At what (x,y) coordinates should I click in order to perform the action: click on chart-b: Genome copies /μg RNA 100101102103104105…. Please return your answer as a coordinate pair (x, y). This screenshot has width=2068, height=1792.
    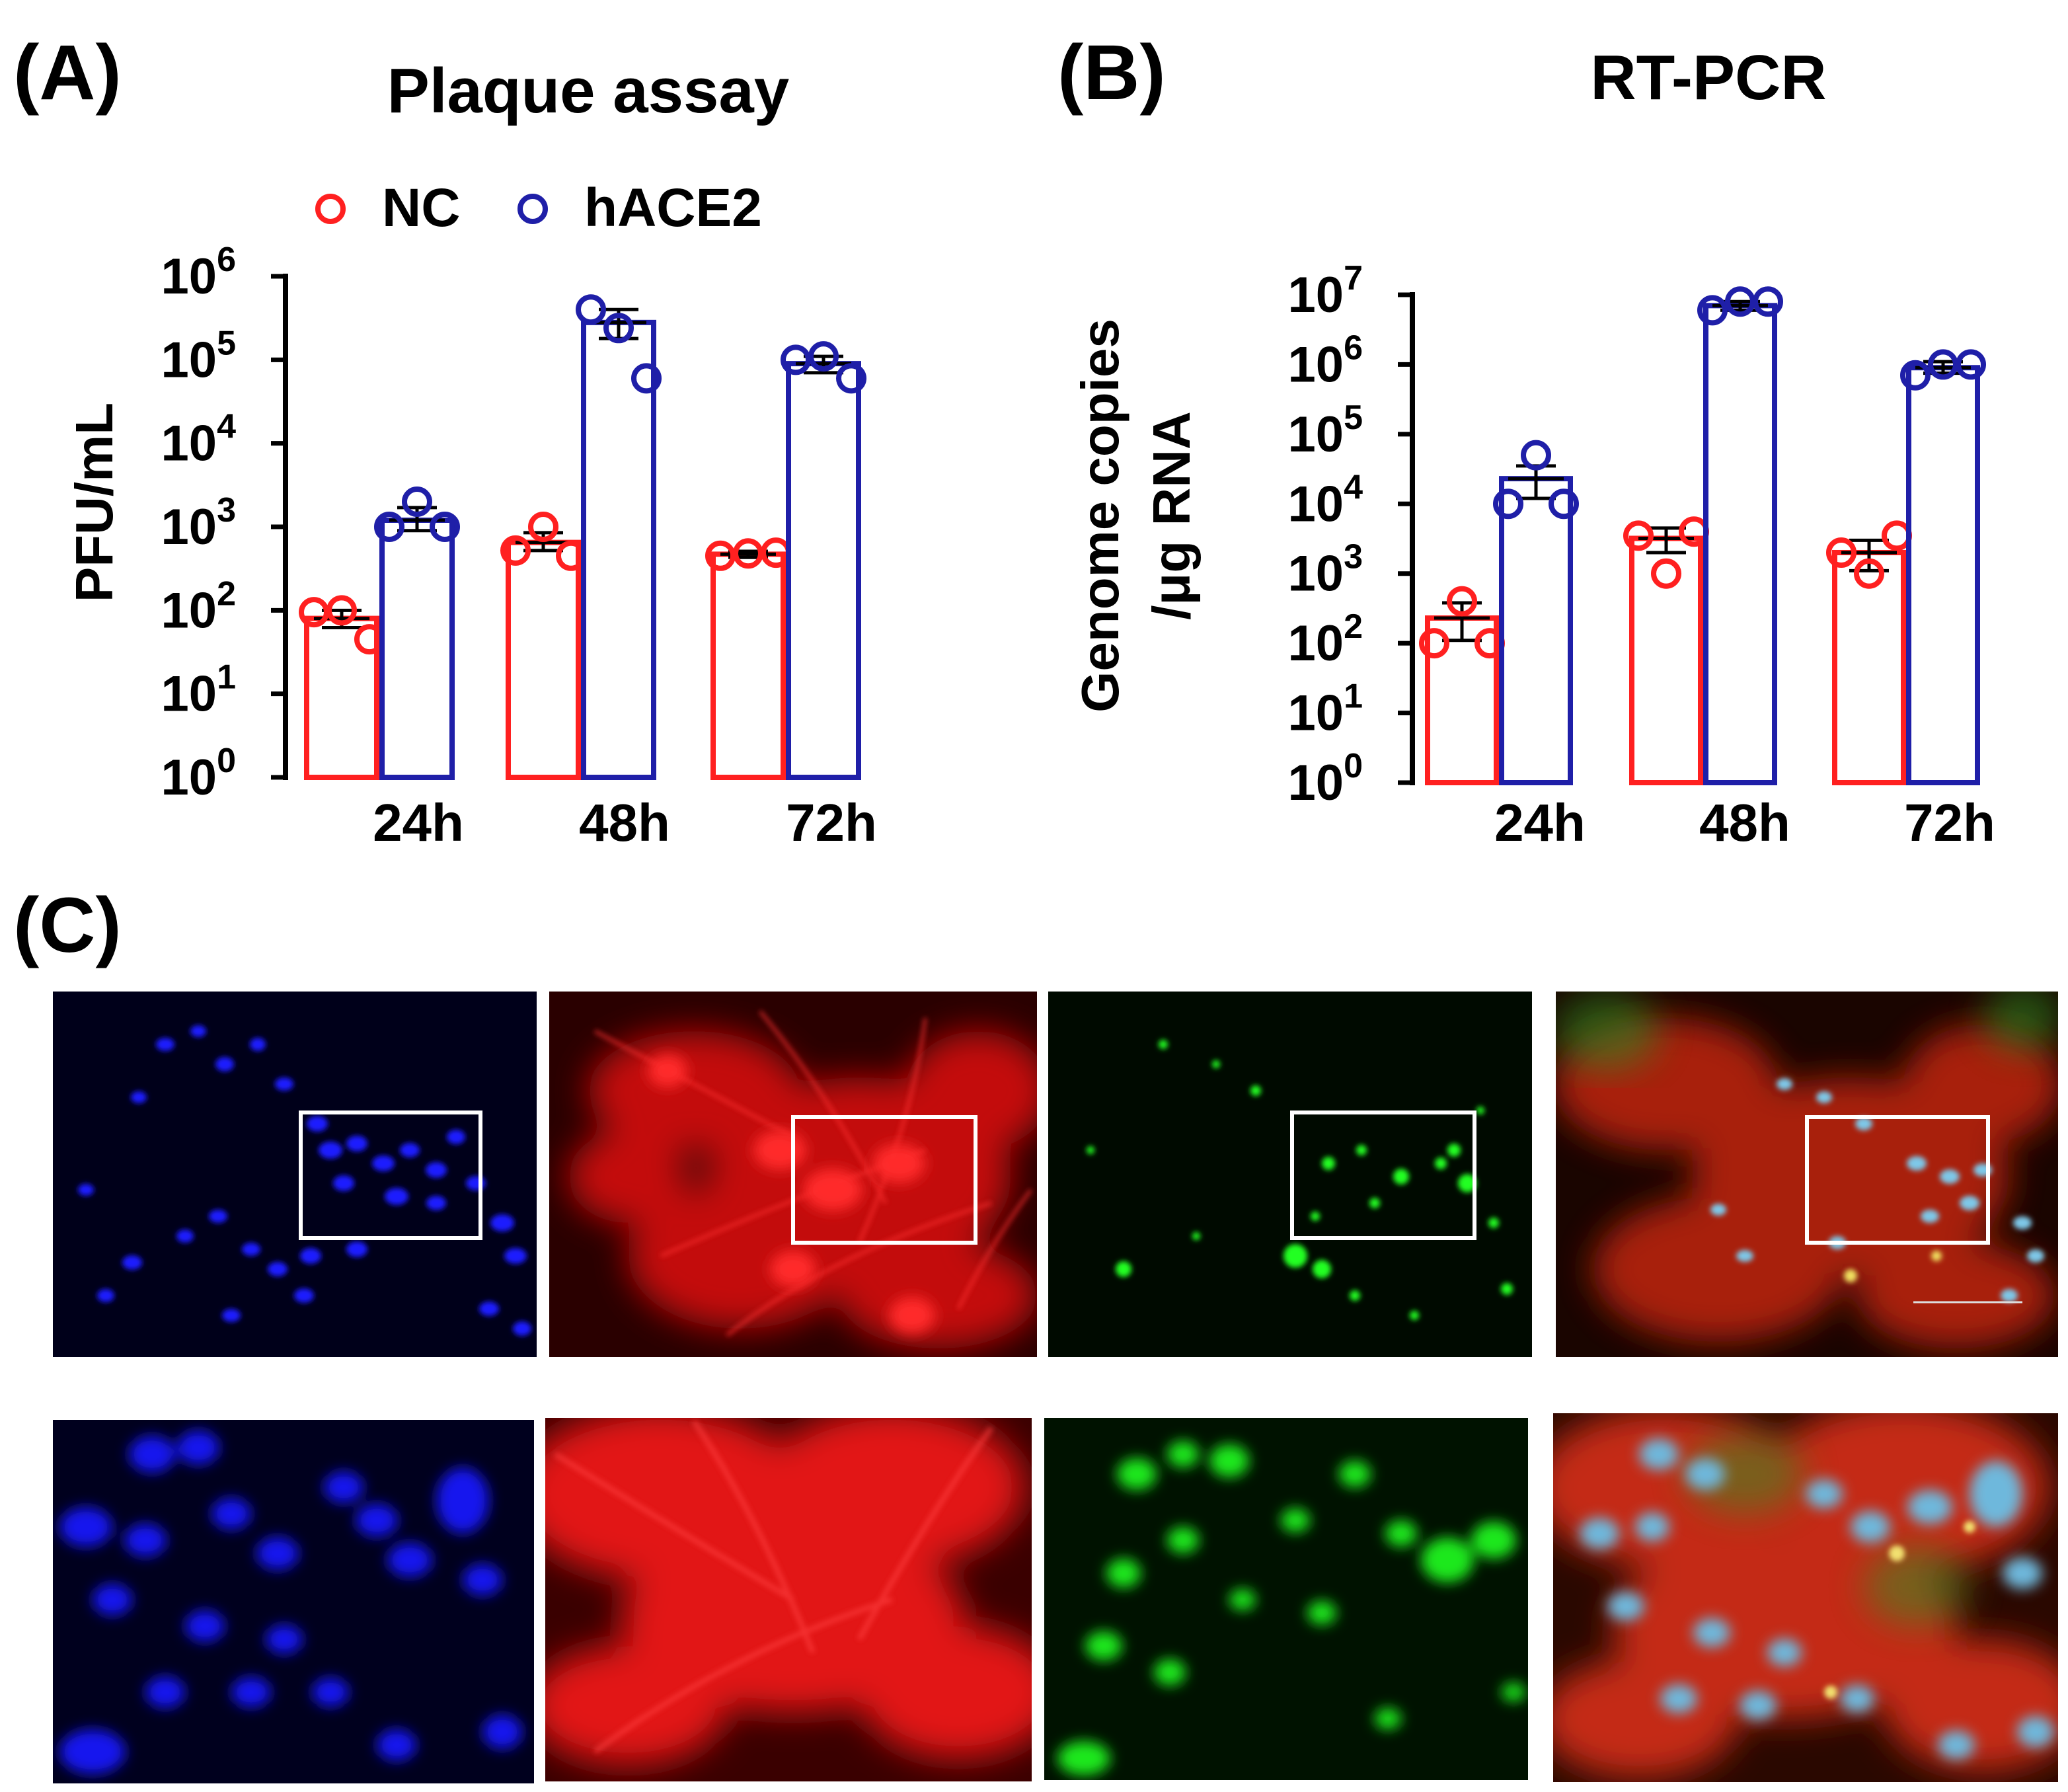
    Looking at the image, I should click on (1533, 555).